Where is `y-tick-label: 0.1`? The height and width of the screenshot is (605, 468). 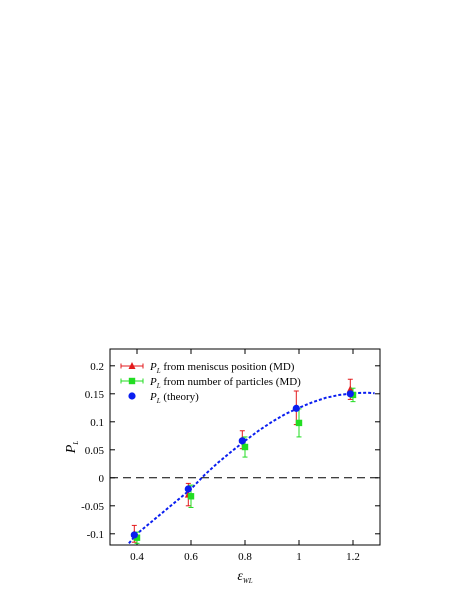
y-tick-label: 0.1 is located at coordinates (97, 423).